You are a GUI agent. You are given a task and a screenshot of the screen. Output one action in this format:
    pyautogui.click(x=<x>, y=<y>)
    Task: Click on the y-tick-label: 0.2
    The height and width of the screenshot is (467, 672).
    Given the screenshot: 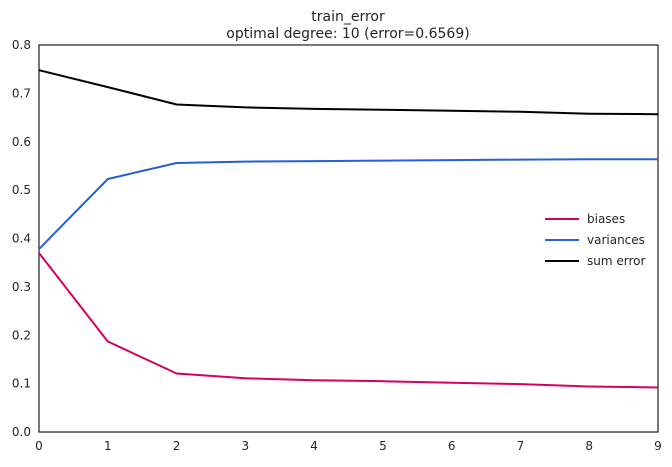 What is the action you would take?
    pyautogui.click(x=21, y=335)
    